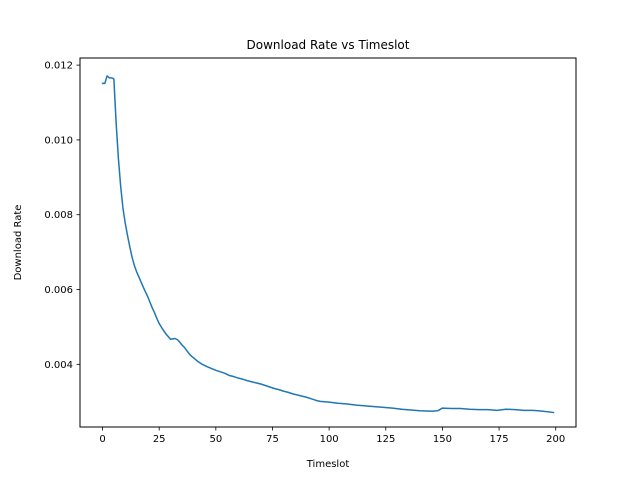  I want to click on x-tick-label: 175, so click(499, 439).